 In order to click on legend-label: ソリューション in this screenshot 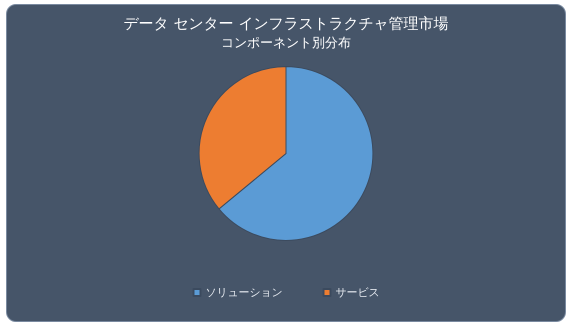, I will do `click(244, 292)`.